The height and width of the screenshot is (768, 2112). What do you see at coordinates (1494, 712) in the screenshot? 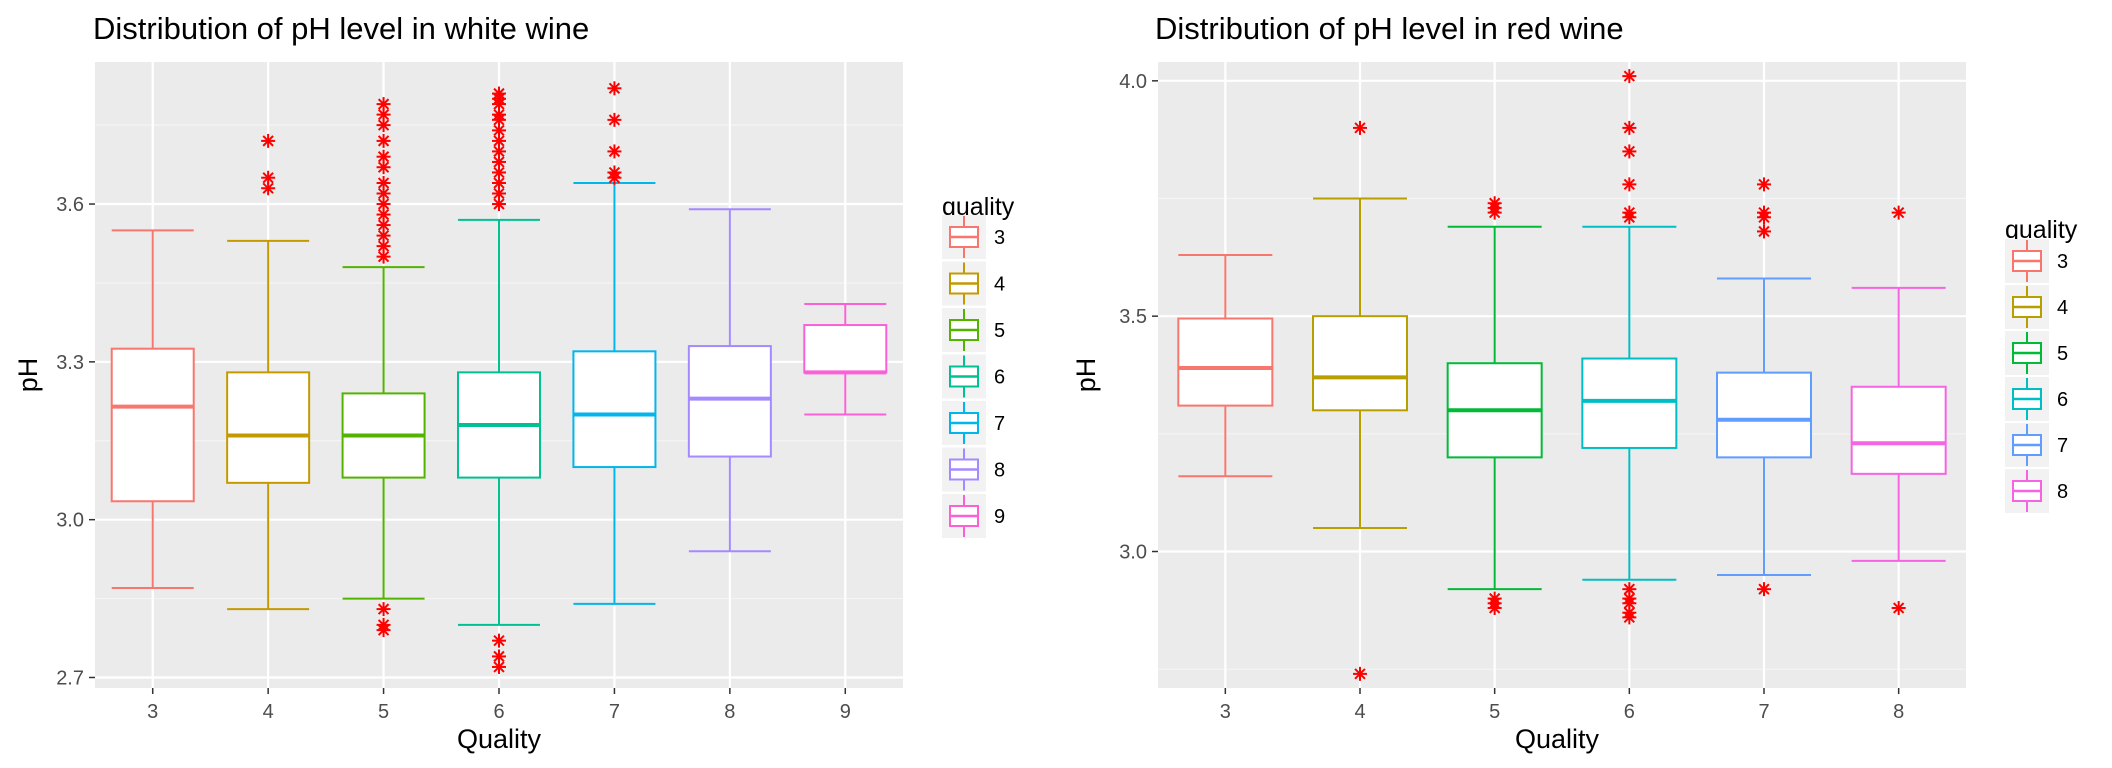
I see `red-wine-x-tick-label: 5` at bounding box center [1494, 712].